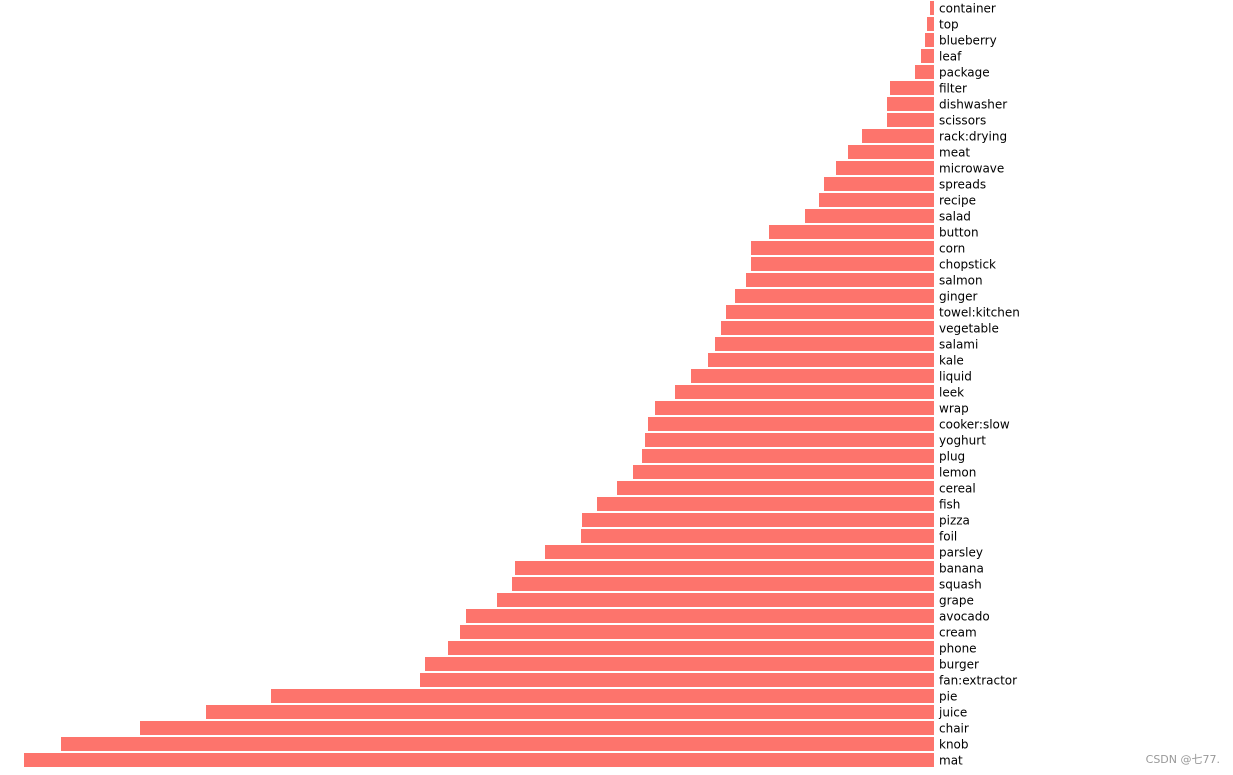 Image resolution: width=1233 pixels, height=775 pixels. What do you see at coordinates (961, 281) in the screenshot?
I see `y-tick-label: salmon` at bounding box center [961, 281].